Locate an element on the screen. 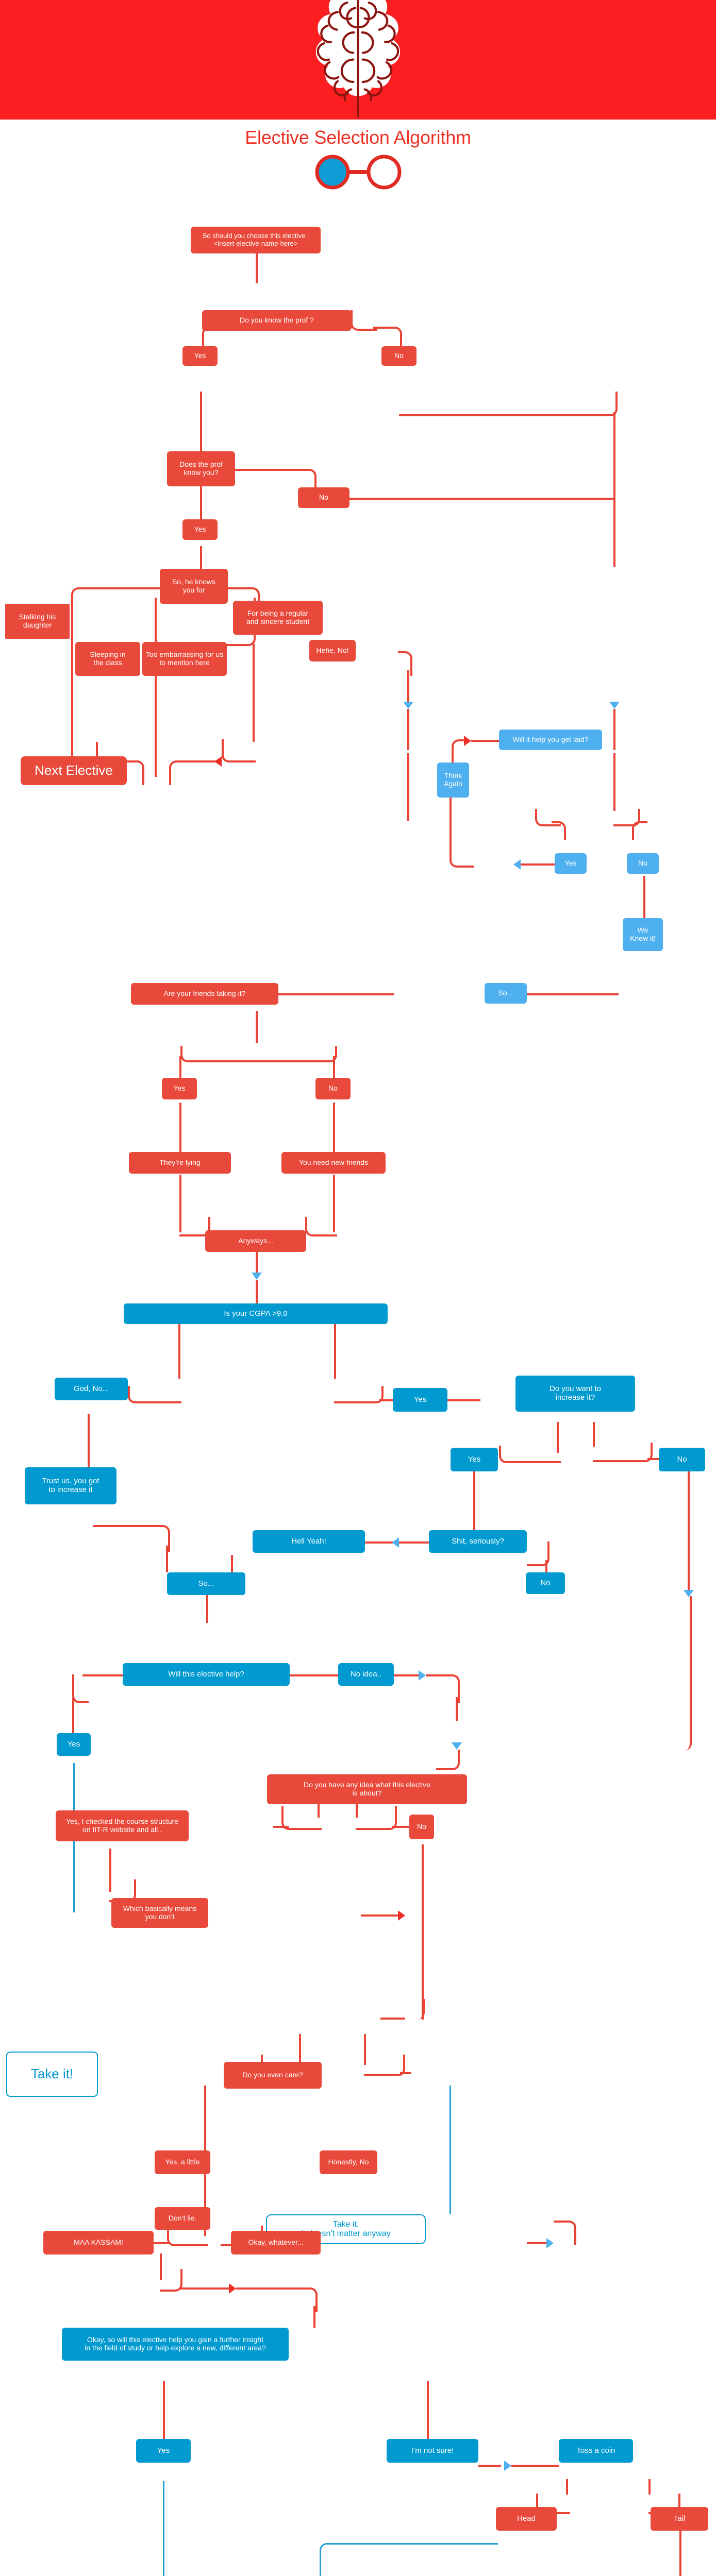 Image resolution: width=716 pixels, height=2576 pixels. node-shit-seriously: Shit, seriously? is located at coordinates (478, 1541).